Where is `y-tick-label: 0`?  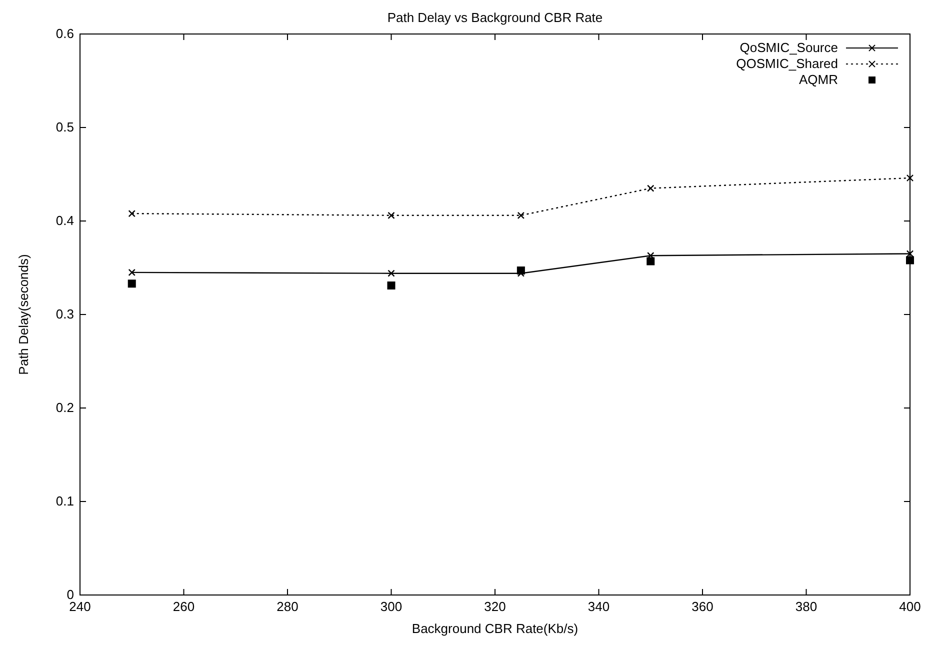
y-tick-label: 0 is located at coordinates (70, 594).